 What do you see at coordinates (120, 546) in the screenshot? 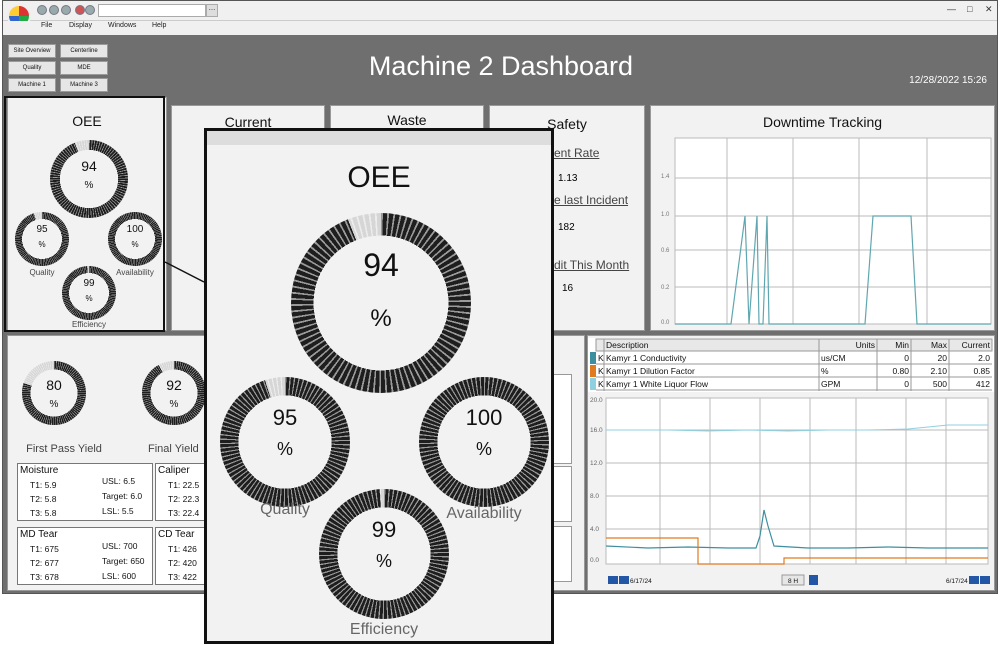
I see `md-tear-usl: USL: 700` at bounding box center [120, 546].